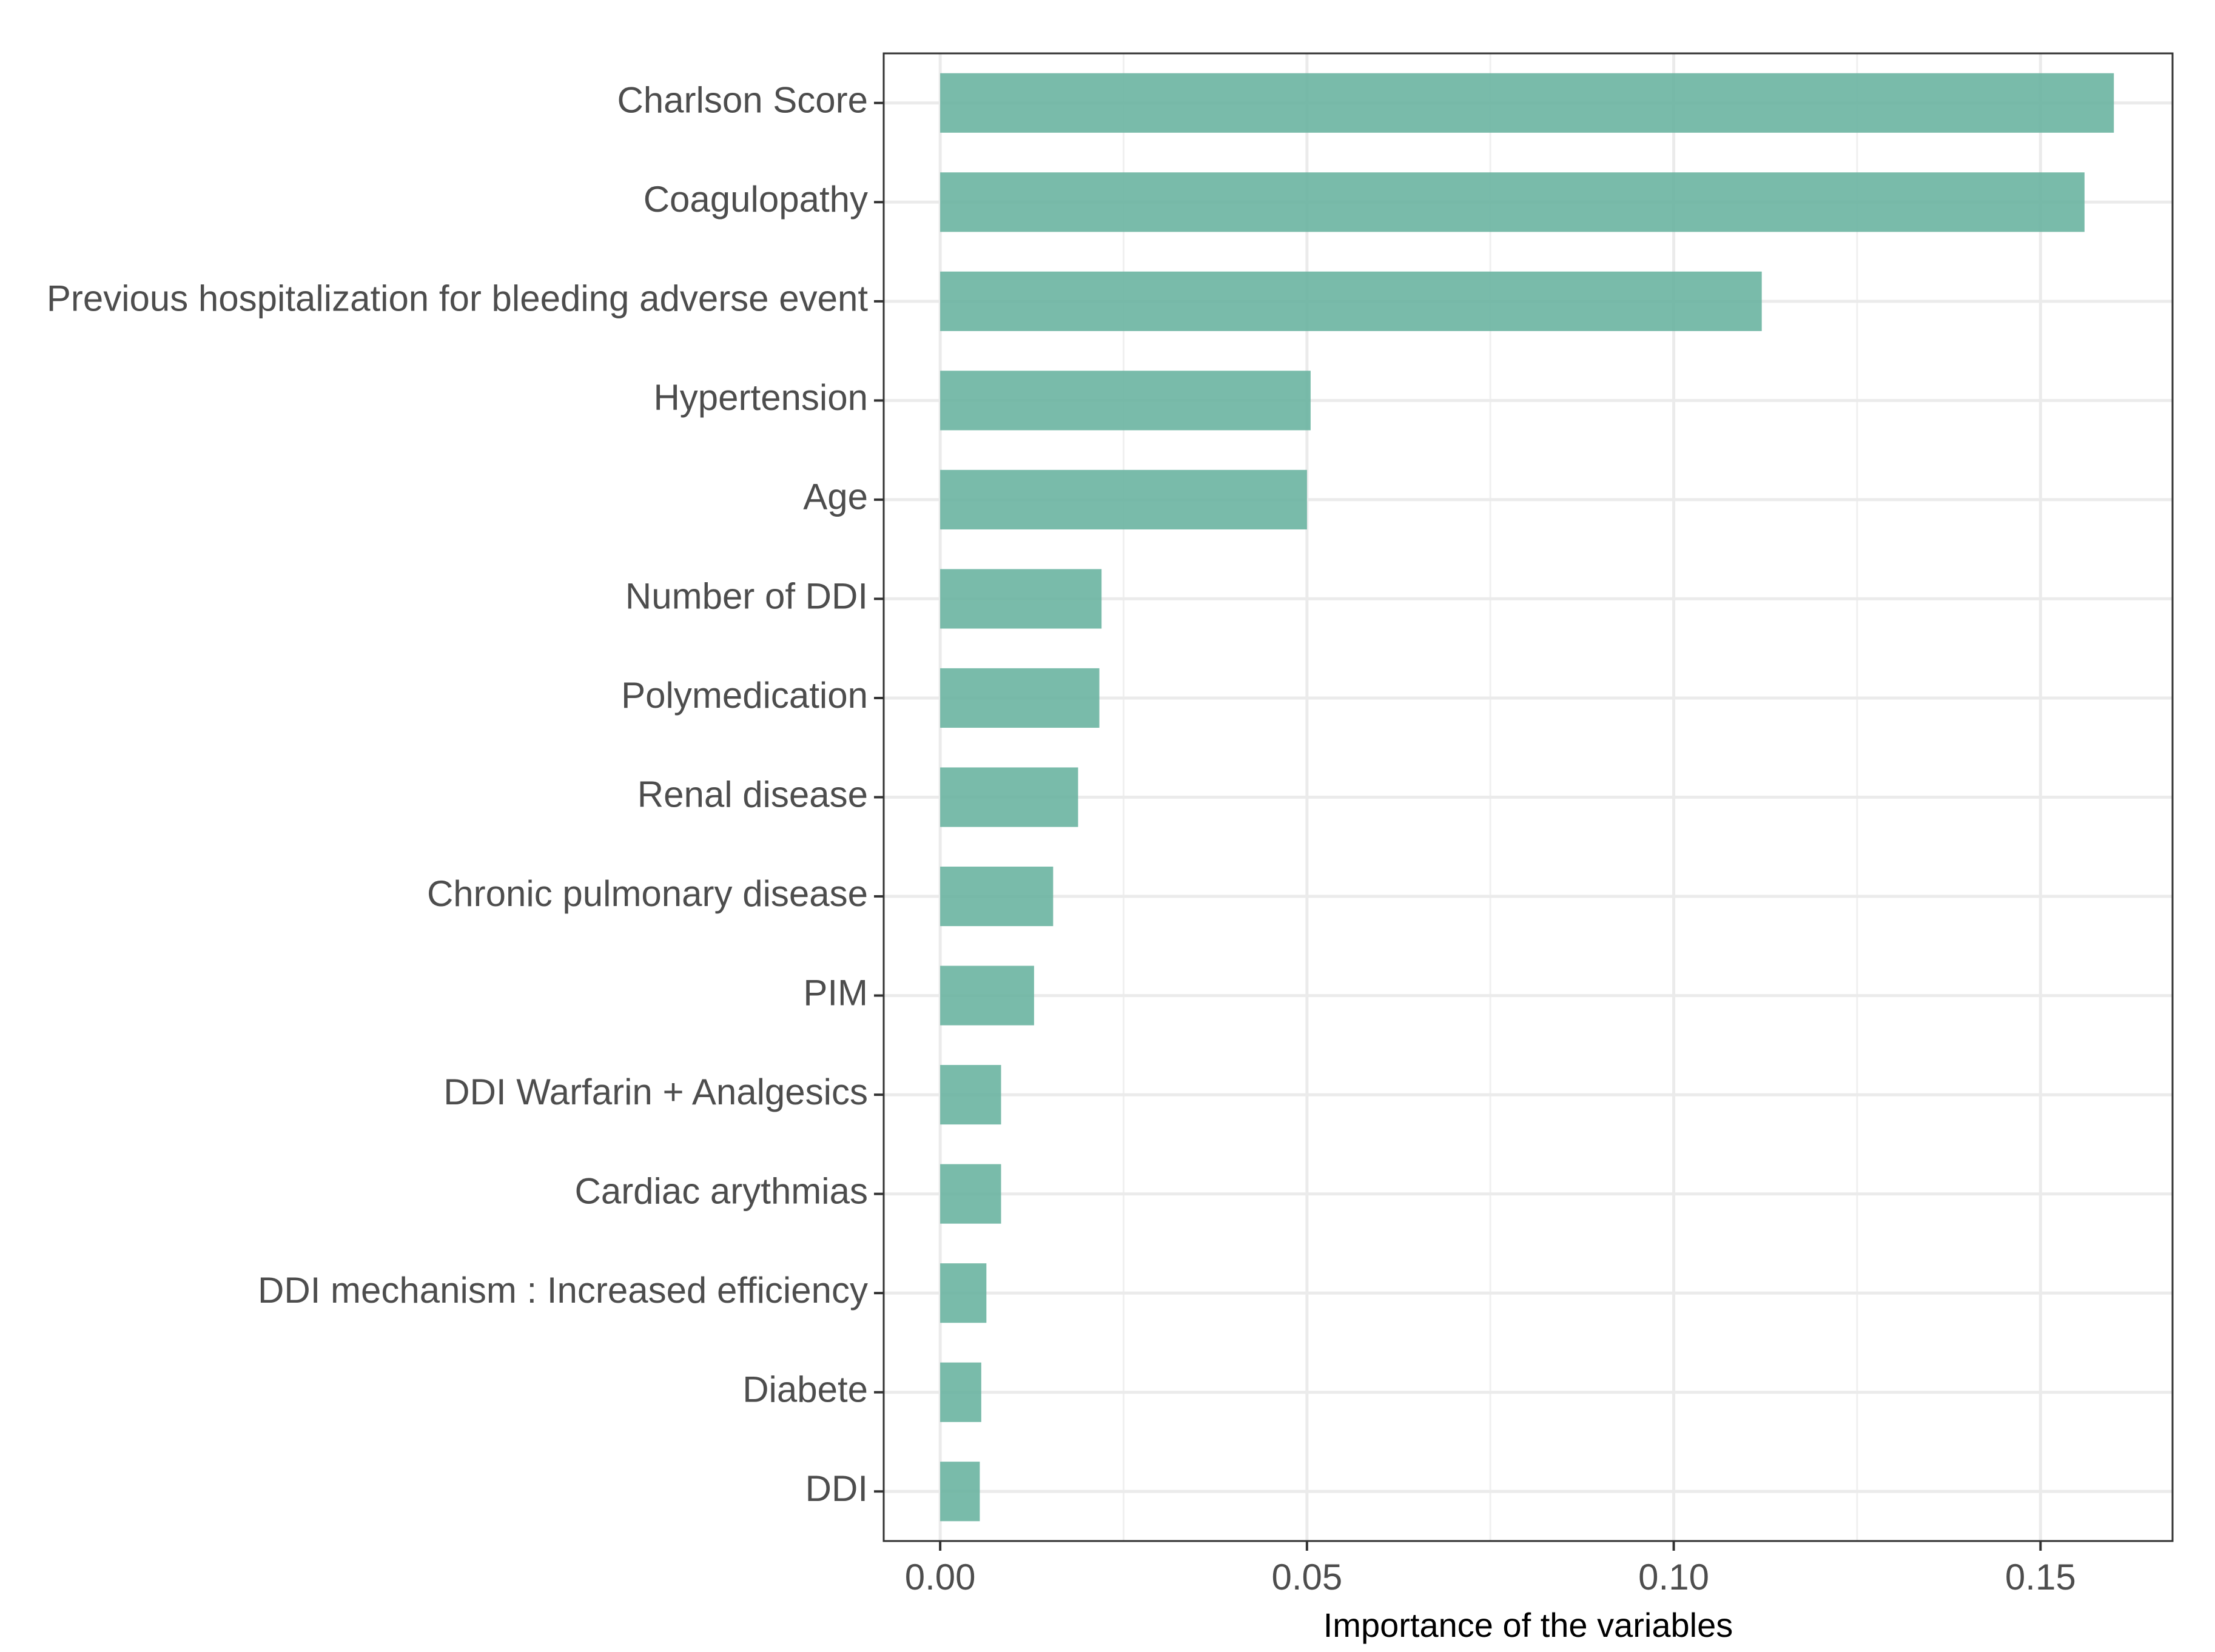  Describe the element at coordinates (941, 1577) in the screenshot. I see `x-tick-label: 0.00` at that location.